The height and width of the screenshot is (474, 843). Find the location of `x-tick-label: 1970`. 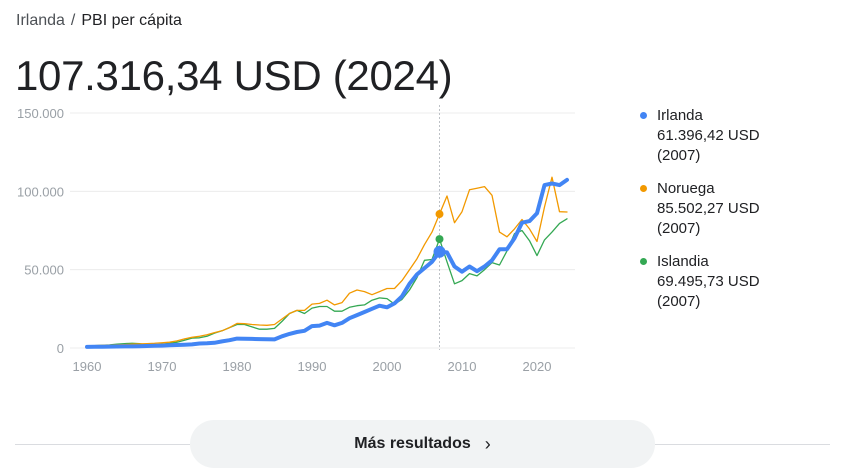

x-tick-label: 1970 is located at coordinates (162, 366).